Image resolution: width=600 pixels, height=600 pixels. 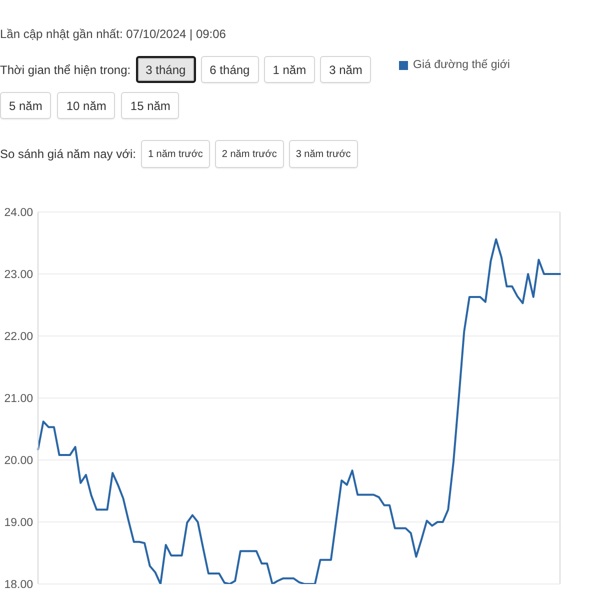 What do you see at coordinates (18, 399) in the screenshot?
I see `y-tick-label: 21.00` at bounding box center [18, 399].